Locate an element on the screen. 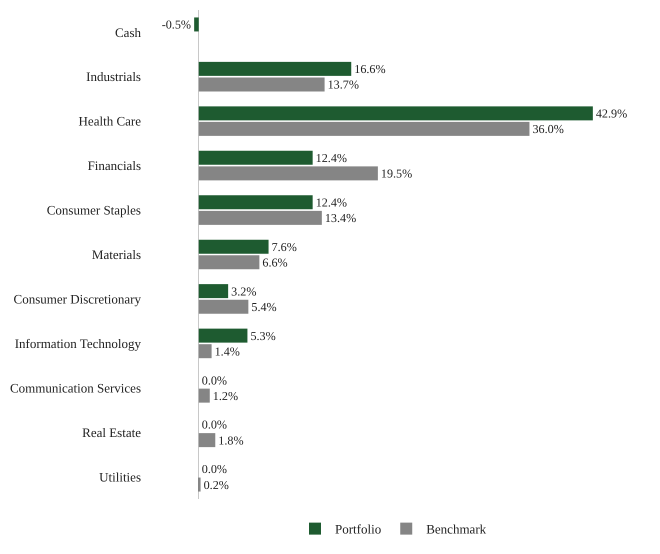 This screenshot has height=554, width=660. y-tick-label: Consumer Staples is located at coordinates (93, 210).